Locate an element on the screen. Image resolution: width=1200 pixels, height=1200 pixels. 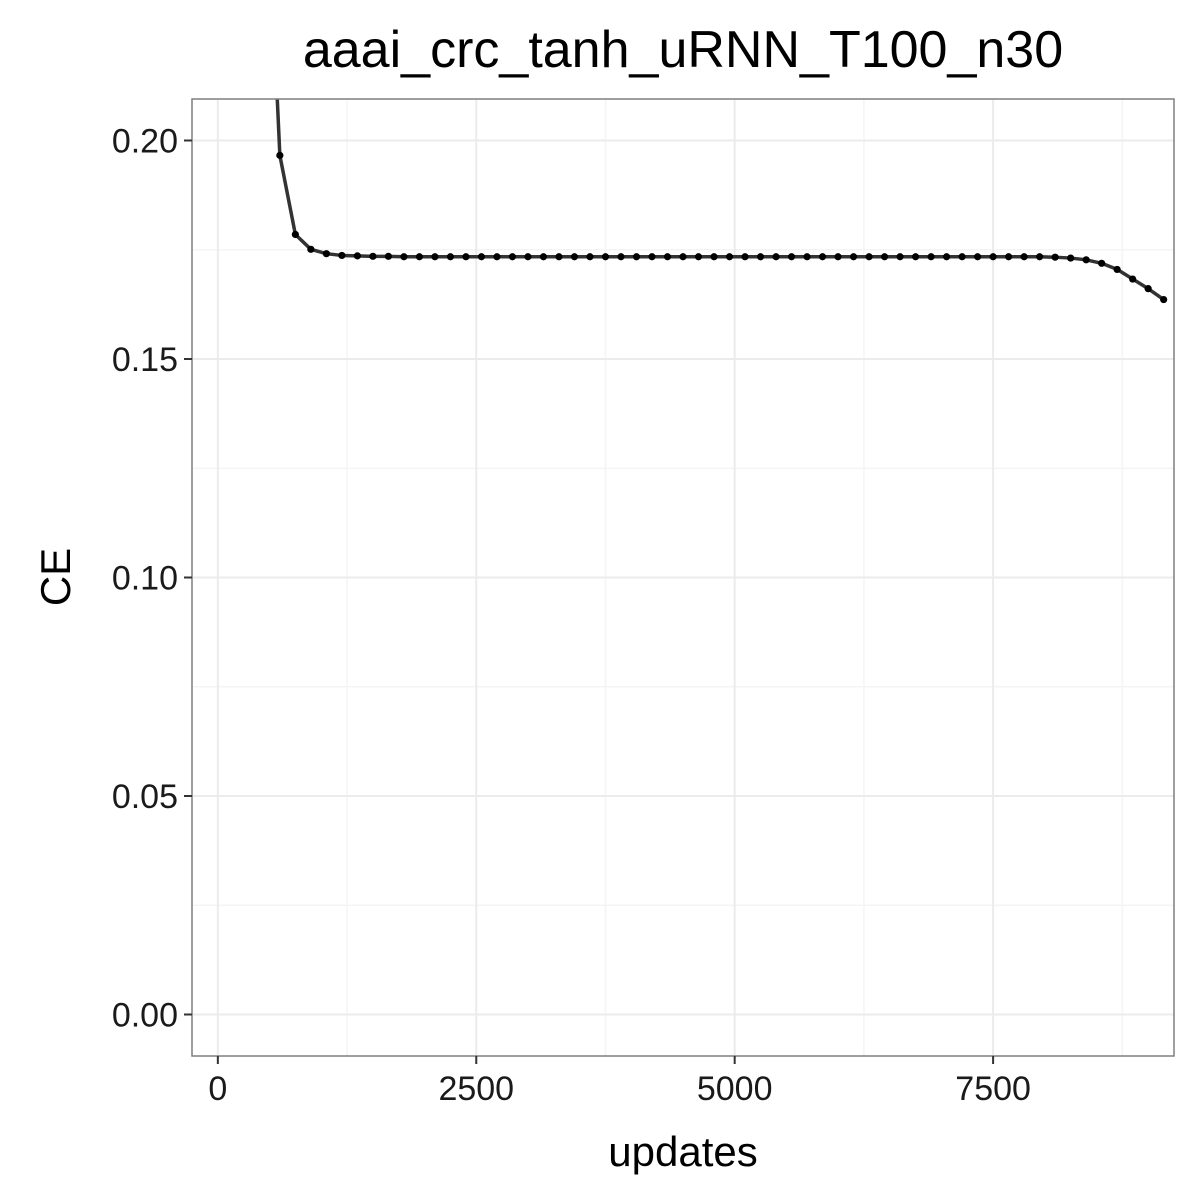
x-tick-label: 7500 is located at coordinates (993, 1089).